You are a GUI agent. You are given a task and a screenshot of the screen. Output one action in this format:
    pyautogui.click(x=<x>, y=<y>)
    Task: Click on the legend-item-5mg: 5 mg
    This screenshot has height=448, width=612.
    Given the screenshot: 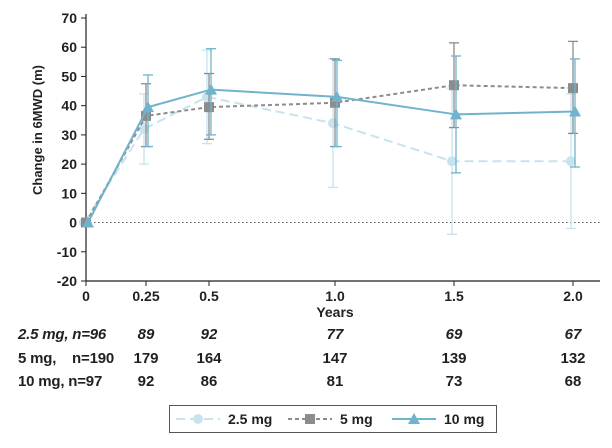 What is the action you would take?
    pyautogui.click(x=330, y=419)
    